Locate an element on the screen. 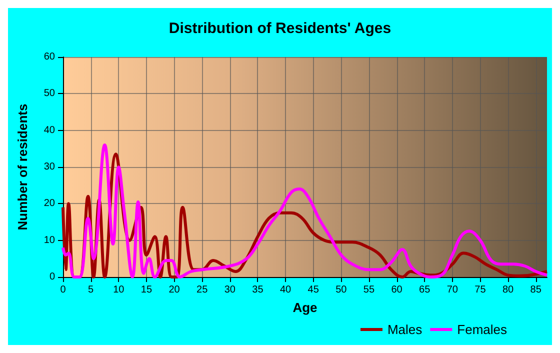 The image size is (560, 353). x-tick-label: 10 is located at coordinates (119, 290).